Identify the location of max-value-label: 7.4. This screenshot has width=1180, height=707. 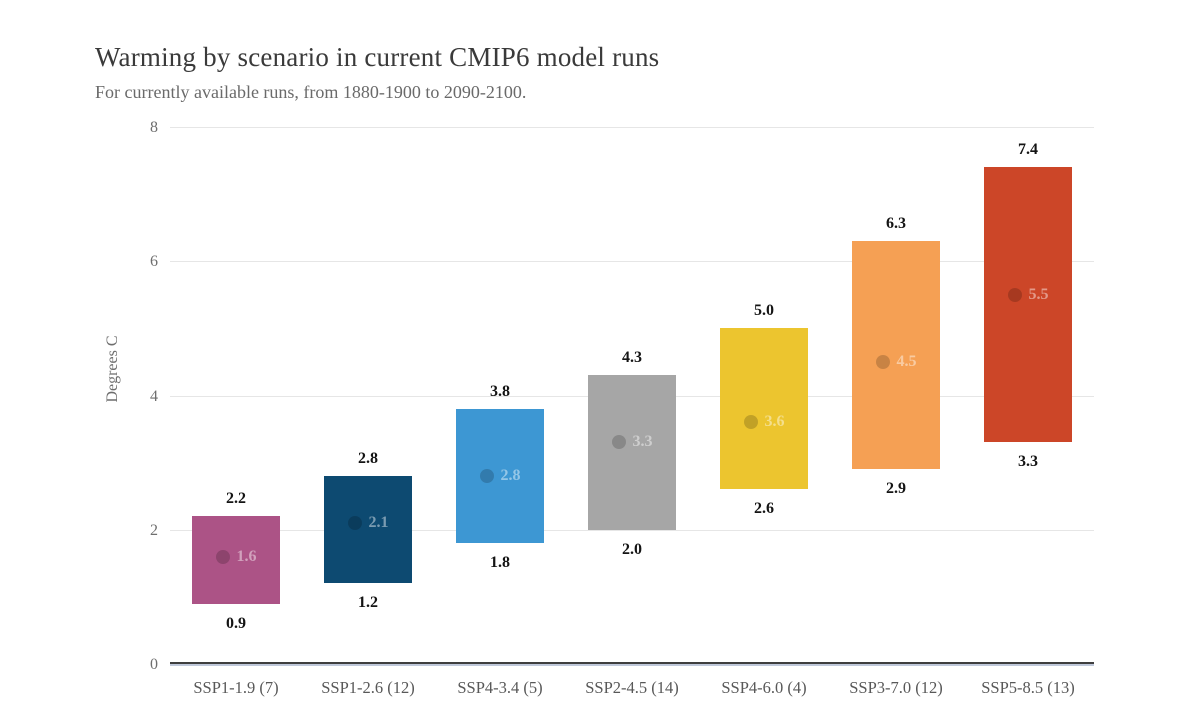
(1028, 150).